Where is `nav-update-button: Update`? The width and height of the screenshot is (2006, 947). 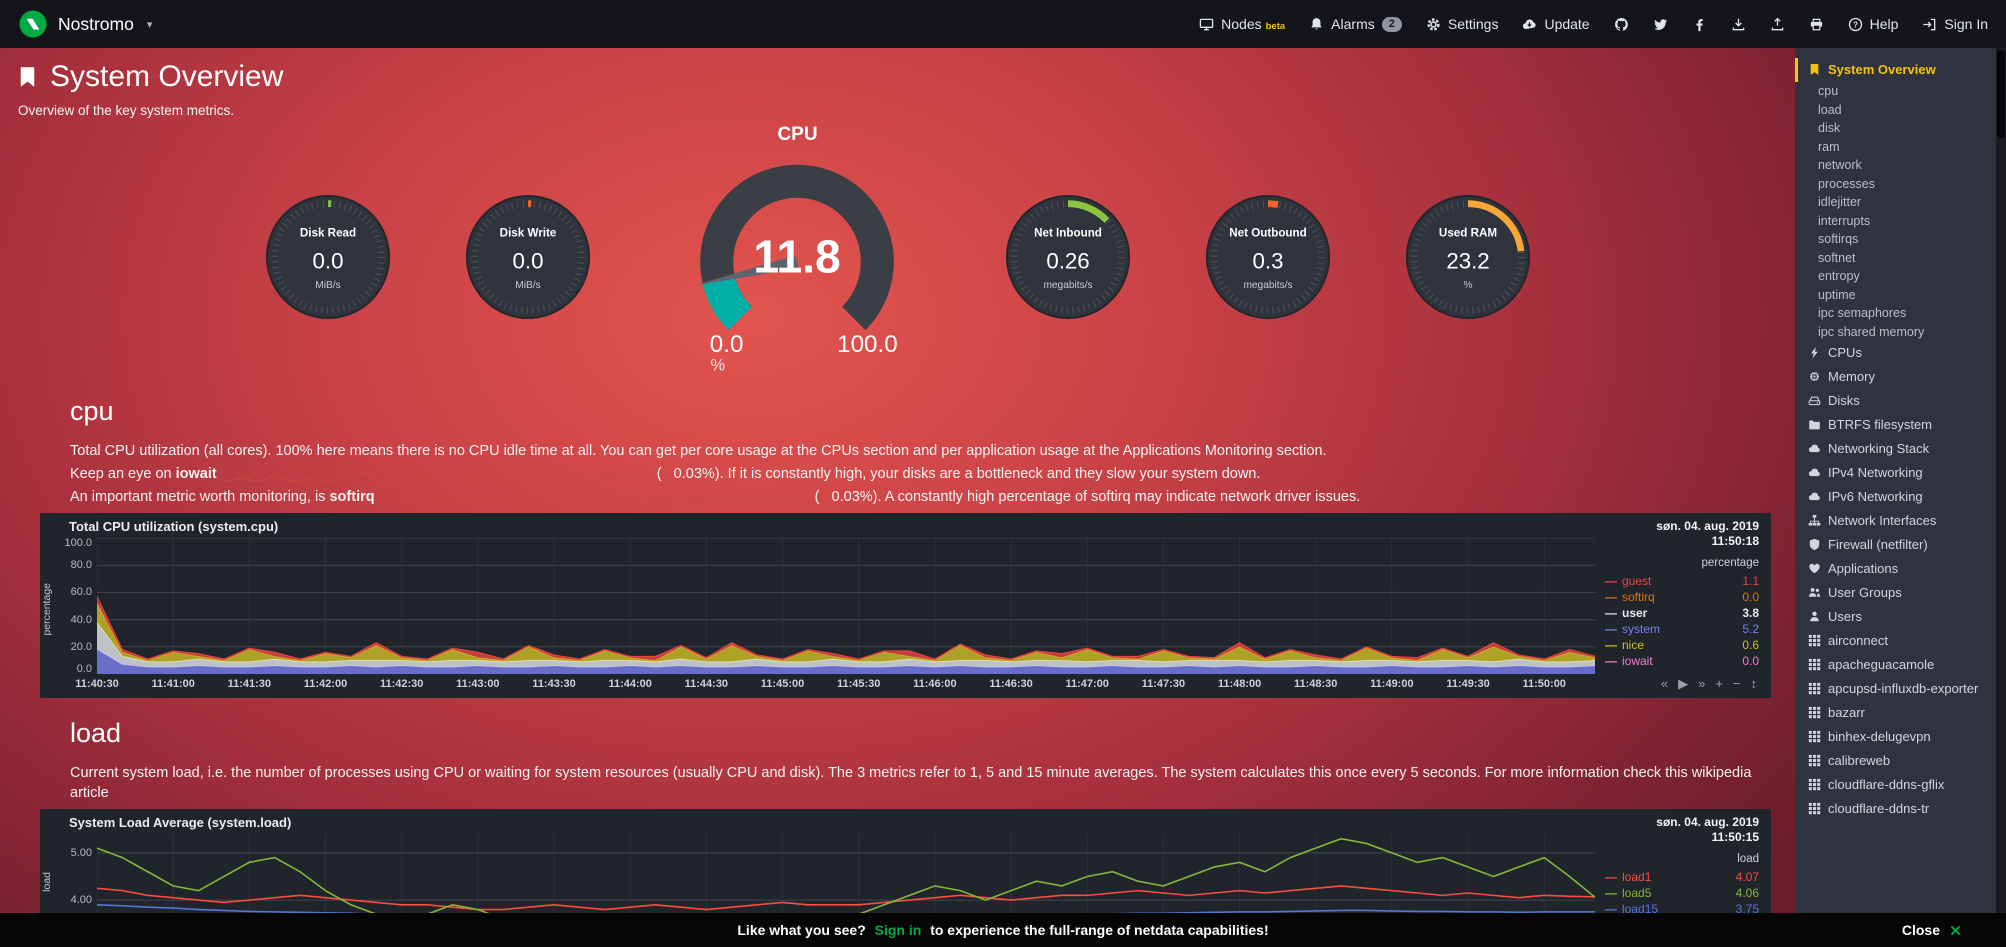
nav-update-button: Update is located at coordinates (1556, 24).